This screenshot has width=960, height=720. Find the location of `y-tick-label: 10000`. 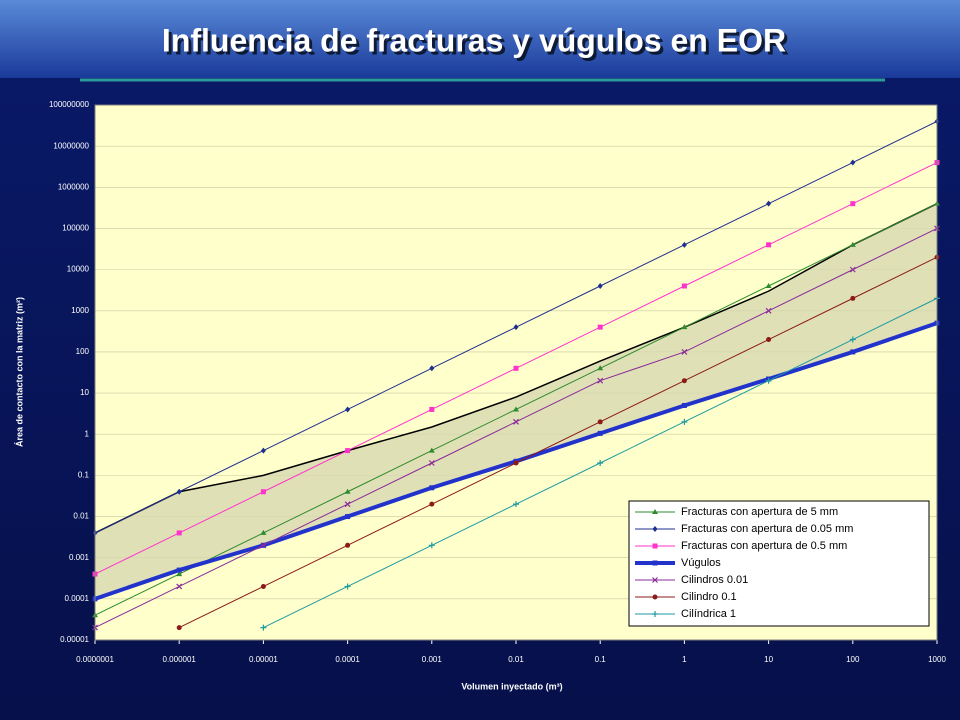

y-tick-label: 10000 is located at coordinates (78, 269).